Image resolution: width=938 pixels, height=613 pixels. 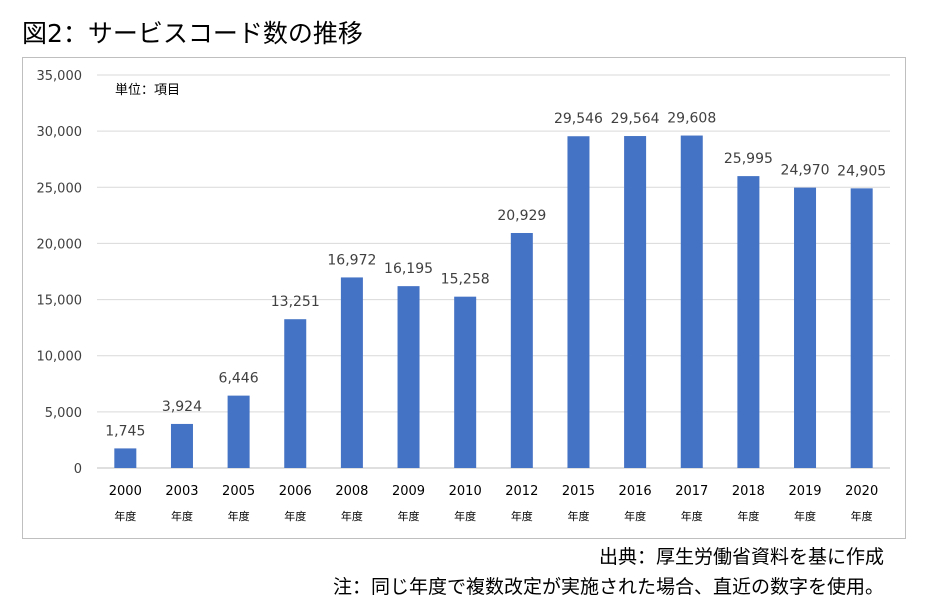 What do you see at coordinates (691, 119) in the screenshot?
I see `value-label: 29,608` at bounding box center [691, 119].